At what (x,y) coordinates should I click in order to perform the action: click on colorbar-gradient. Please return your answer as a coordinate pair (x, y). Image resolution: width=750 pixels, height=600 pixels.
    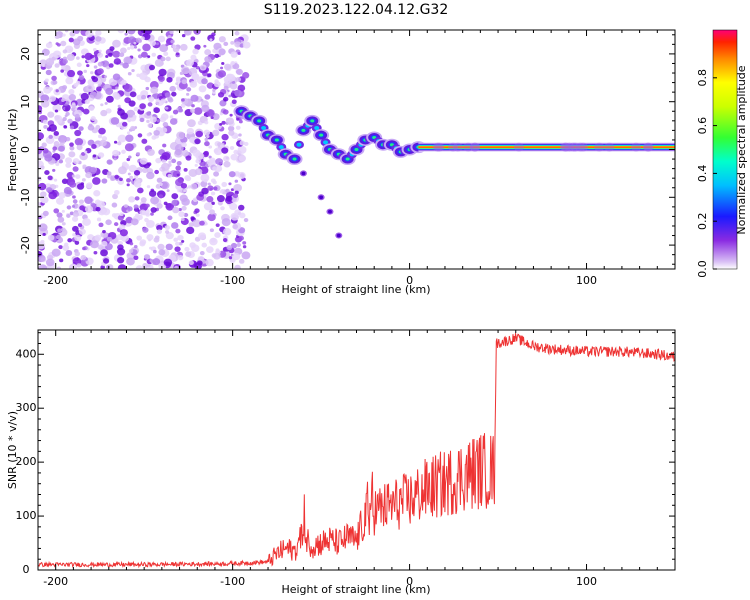
    Looking at the image, I should click on (725, 149).